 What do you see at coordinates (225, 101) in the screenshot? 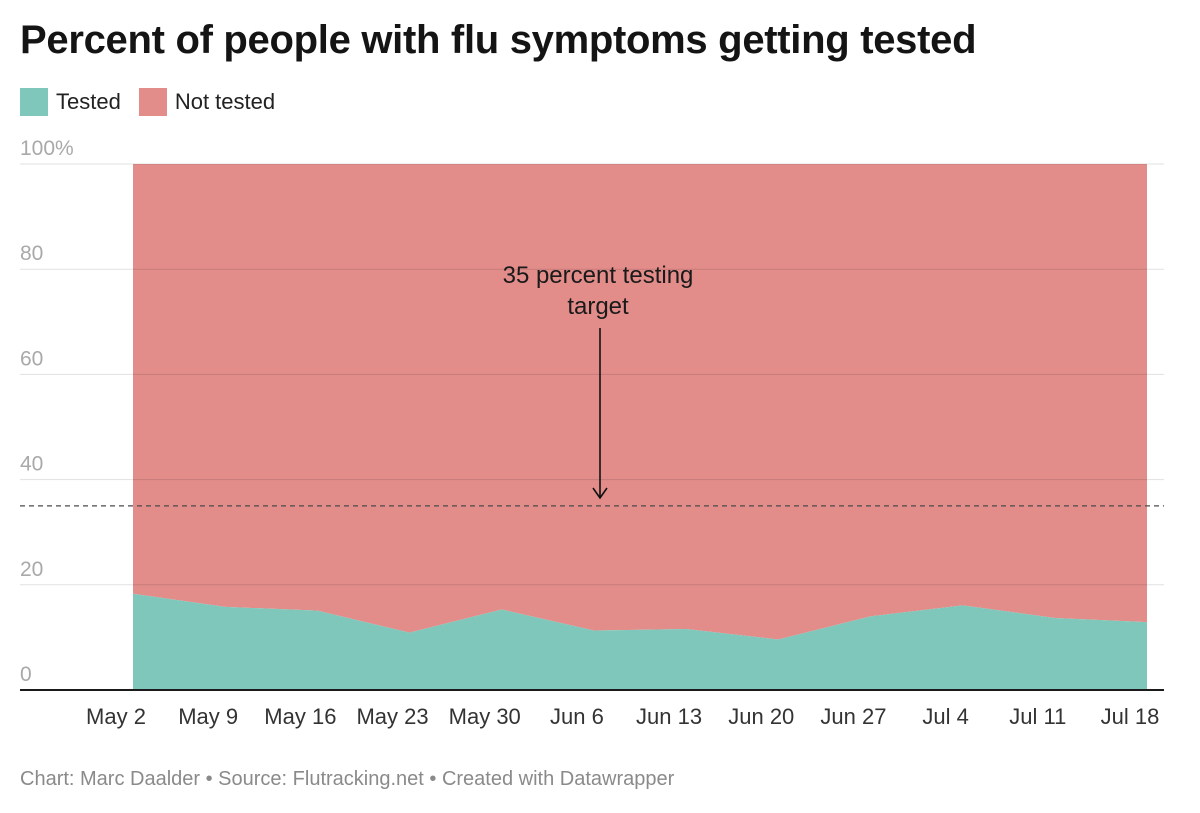
I see `legend-label-not-tested: Not tested` at bounding box center [225, 101].